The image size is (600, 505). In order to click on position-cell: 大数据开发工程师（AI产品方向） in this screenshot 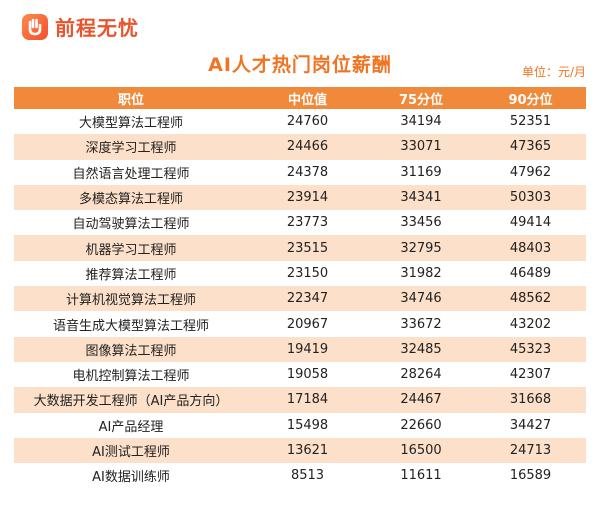, I will do `click(131, 400)`.